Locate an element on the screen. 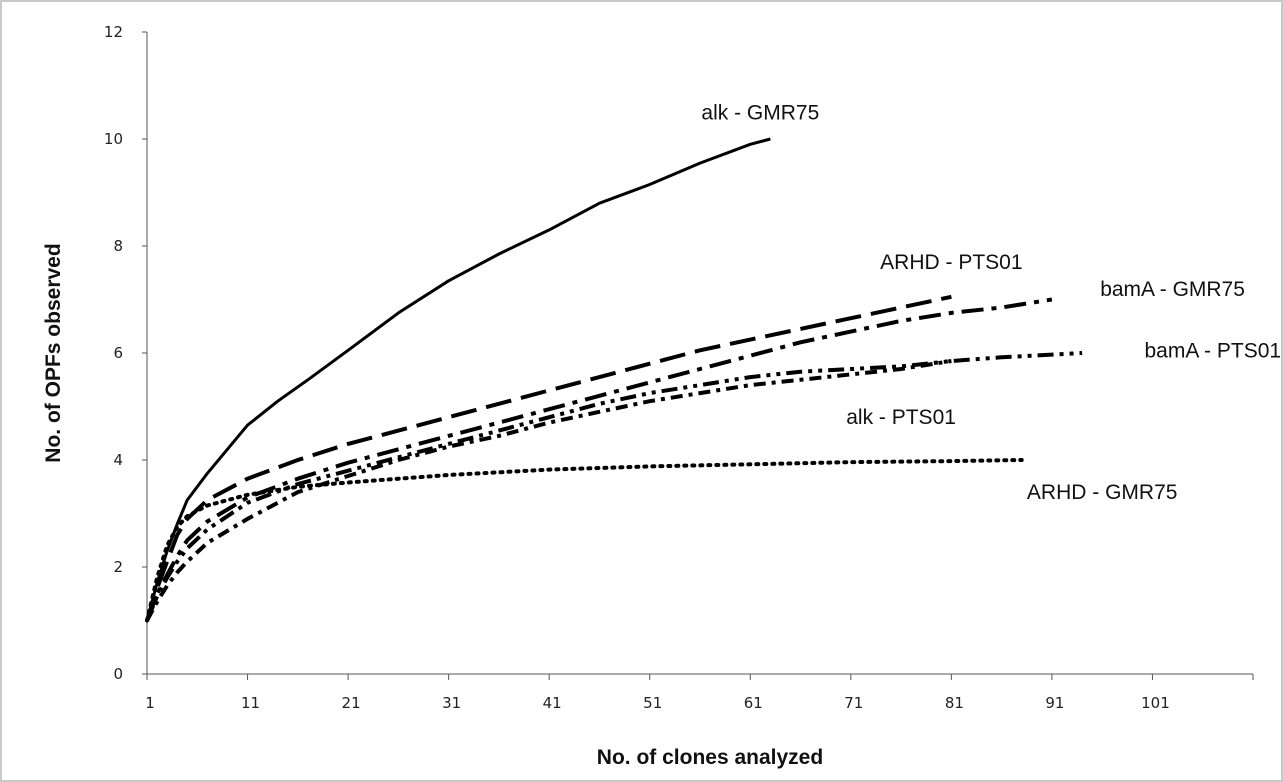 The height and width of the screenshot is (782, 1283). x-tick-label: 31 is located at coordinates (451, 703).